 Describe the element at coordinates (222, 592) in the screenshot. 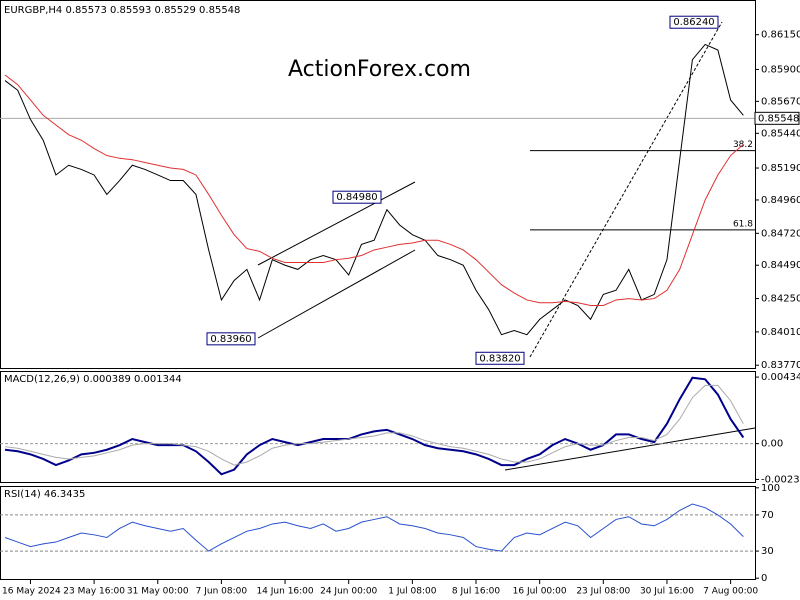

I see `x-tick-label: 7 Jun 08:00` at that location.